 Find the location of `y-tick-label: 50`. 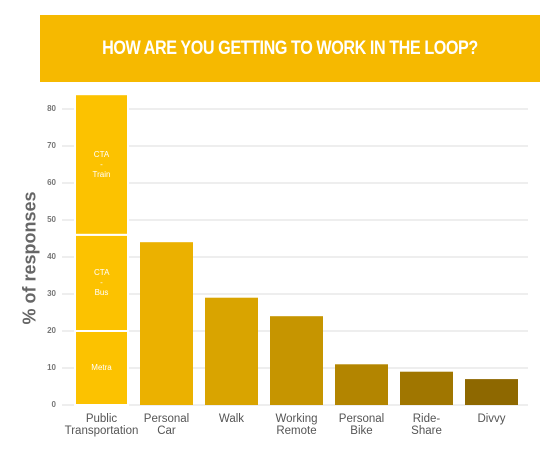

y-tick-label: 50 is located at coordinates (51, 219).